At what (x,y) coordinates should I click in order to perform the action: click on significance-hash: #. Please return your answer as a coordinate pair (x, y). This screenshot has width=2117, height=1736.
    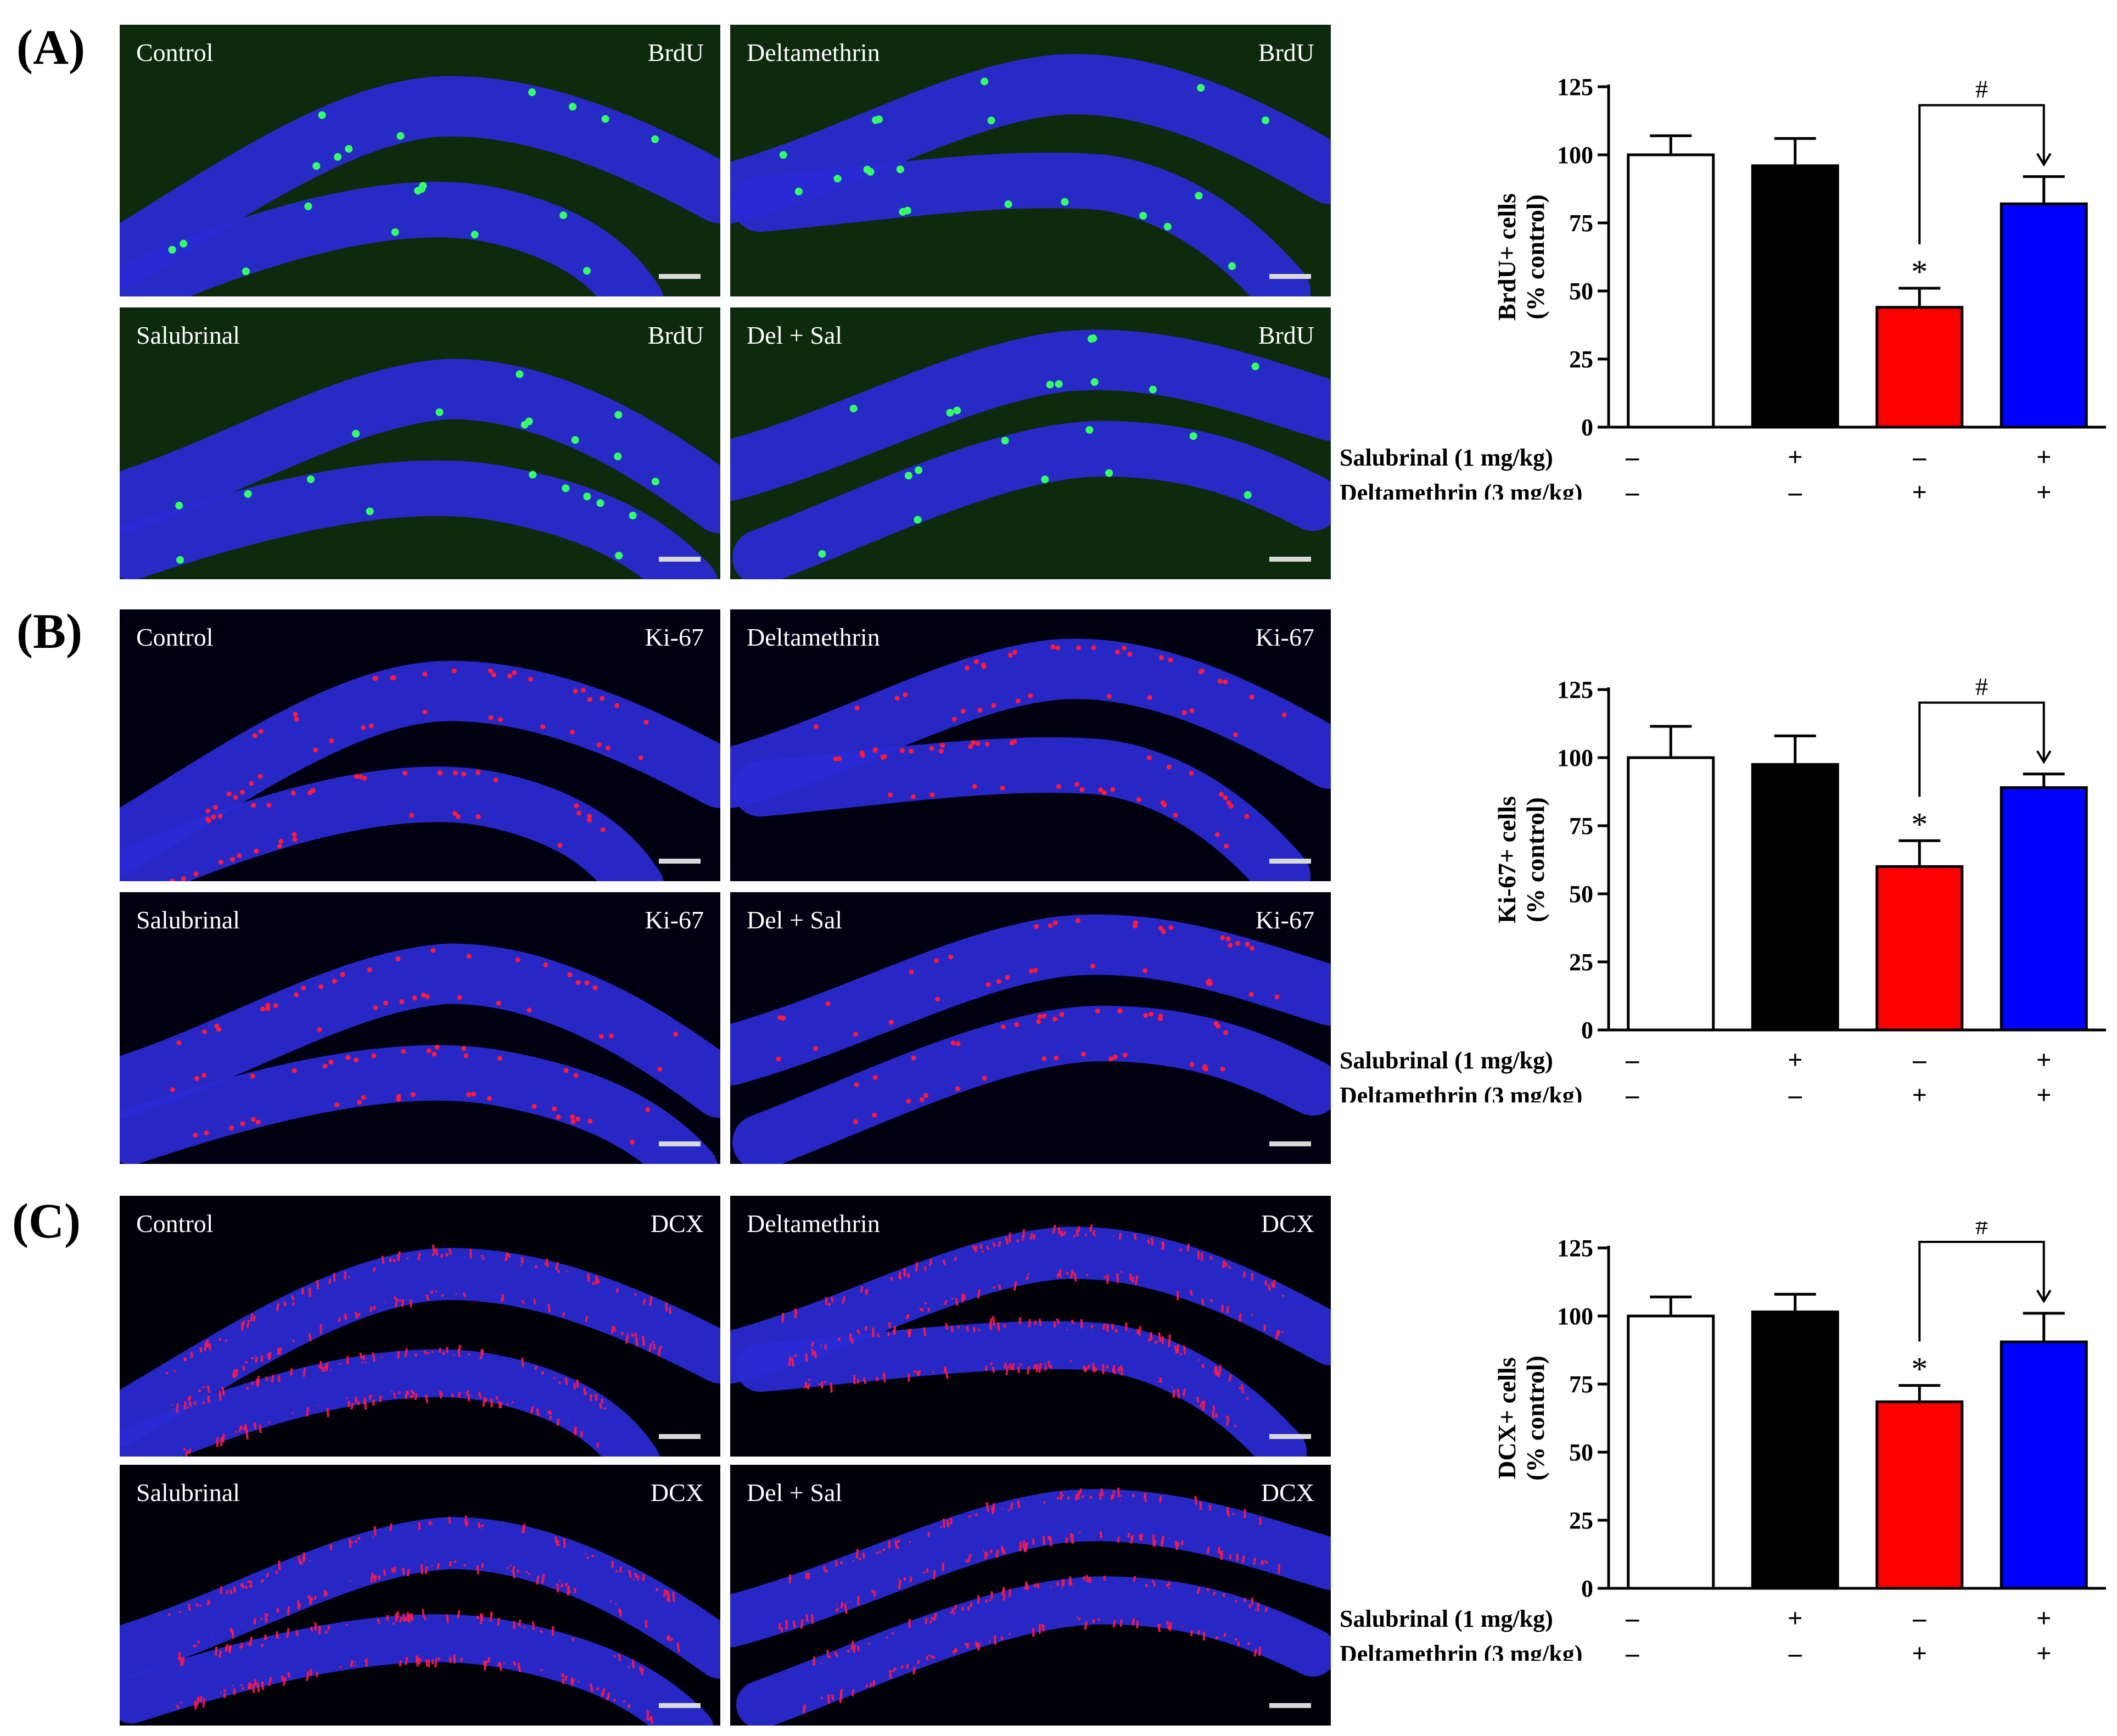
    Looking at the image, I should click on (1982, 687).